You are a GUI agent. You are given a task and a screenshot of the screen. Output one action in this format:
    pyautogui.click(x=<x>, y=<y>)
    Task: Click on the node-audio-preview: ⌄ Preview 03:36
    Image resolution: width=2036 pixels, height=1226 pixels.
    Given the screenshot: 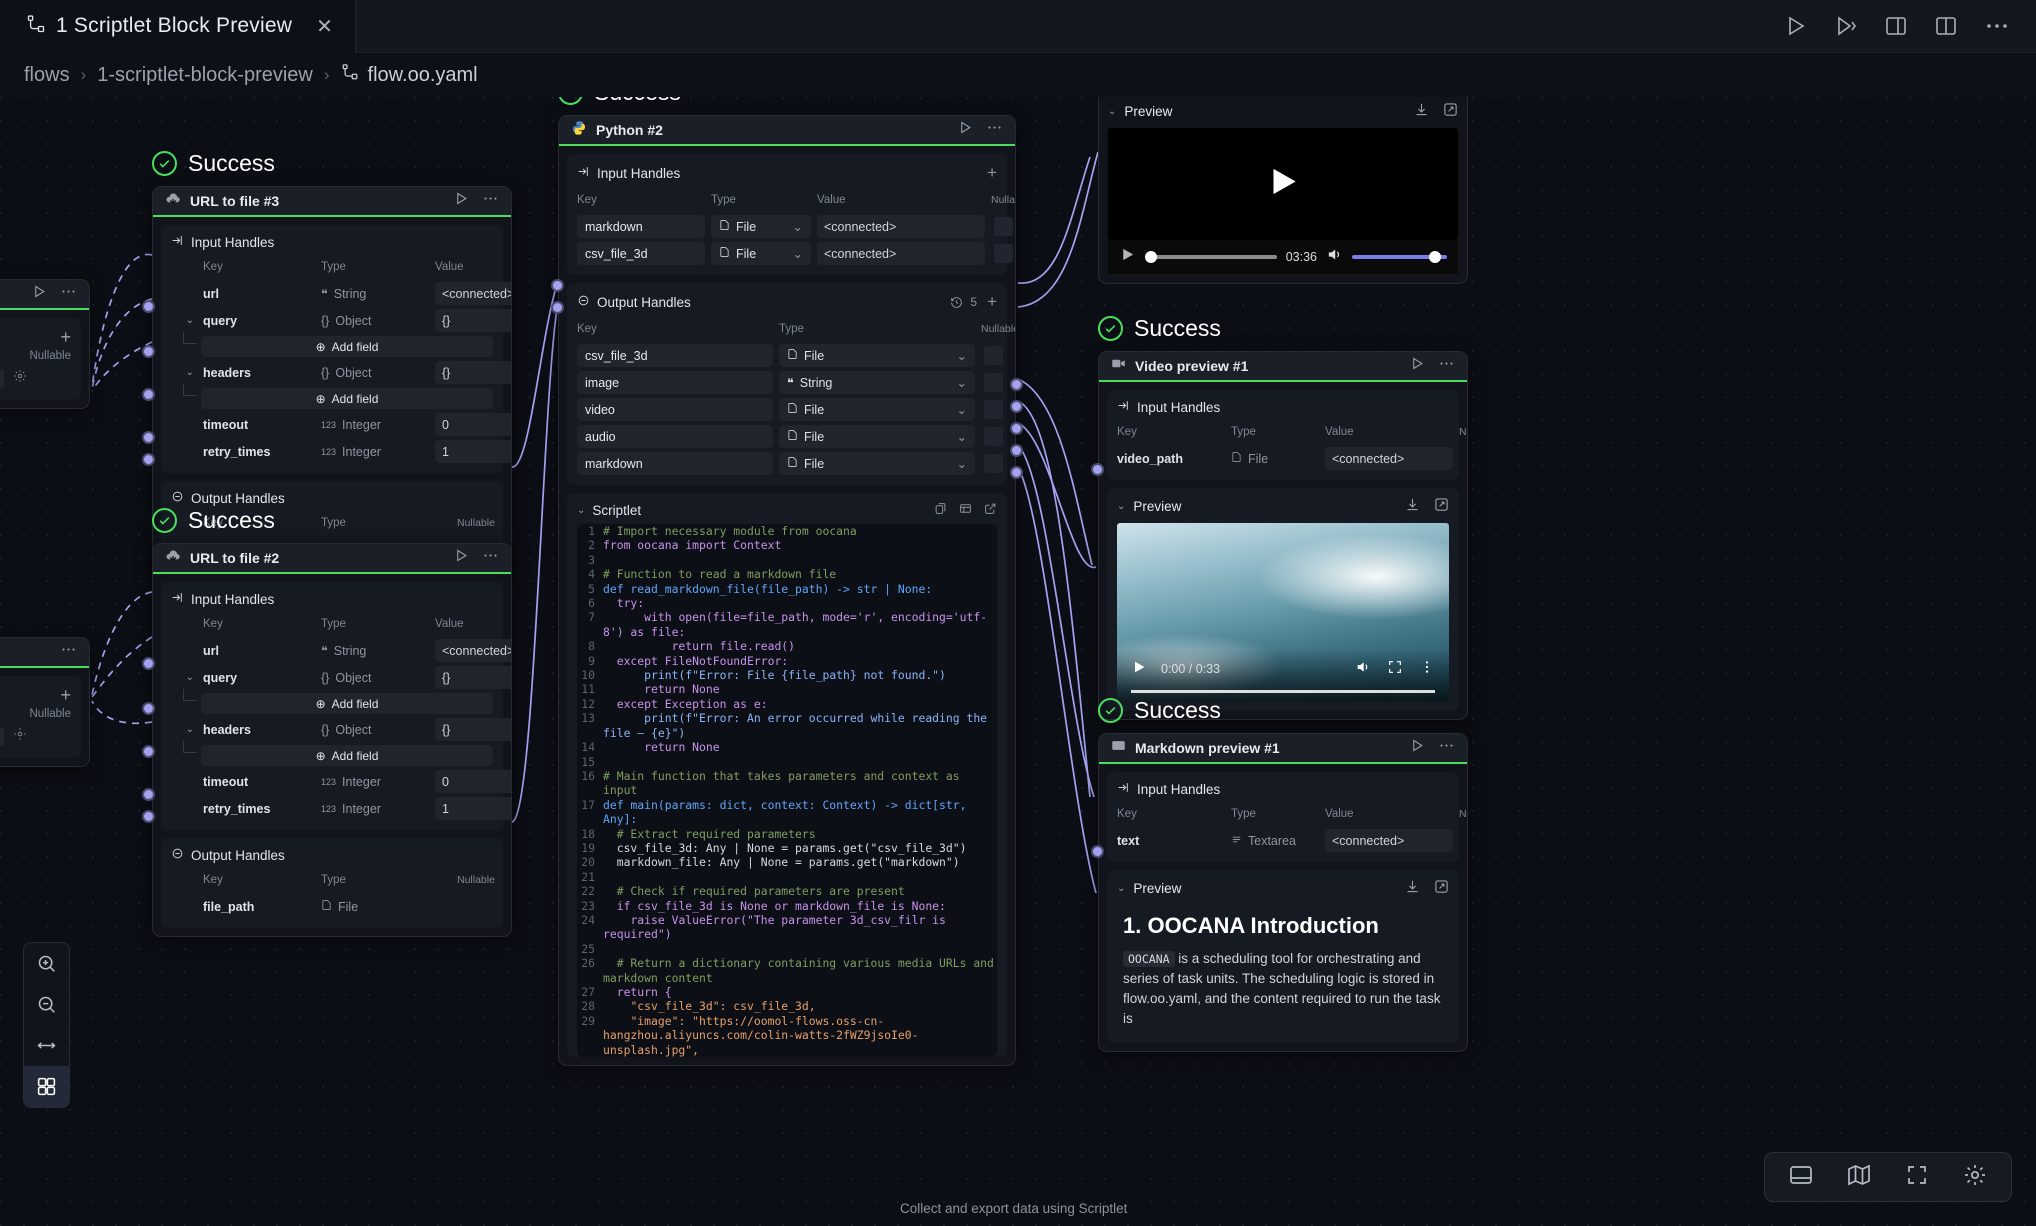 What is the action you would take?
    pyautogui.click(x=1283, y=190)
    